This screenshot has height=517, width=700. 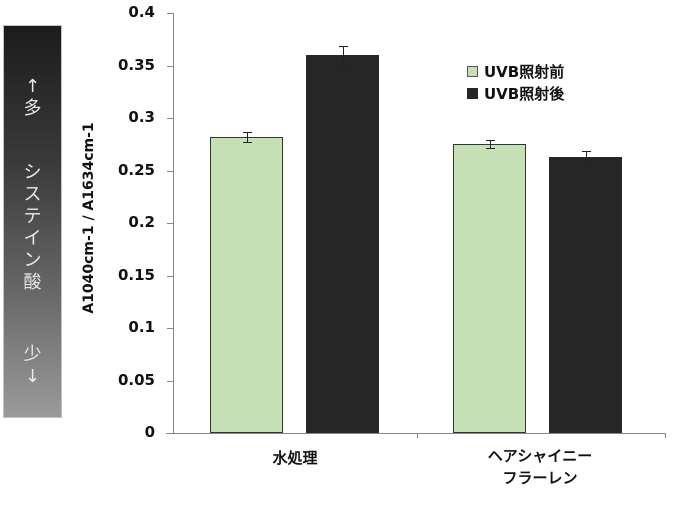 What do you see at coordinates (136, 379) in the screenshot?
I see `y-tick-label: 0.05` at bounding box center [136, 379].